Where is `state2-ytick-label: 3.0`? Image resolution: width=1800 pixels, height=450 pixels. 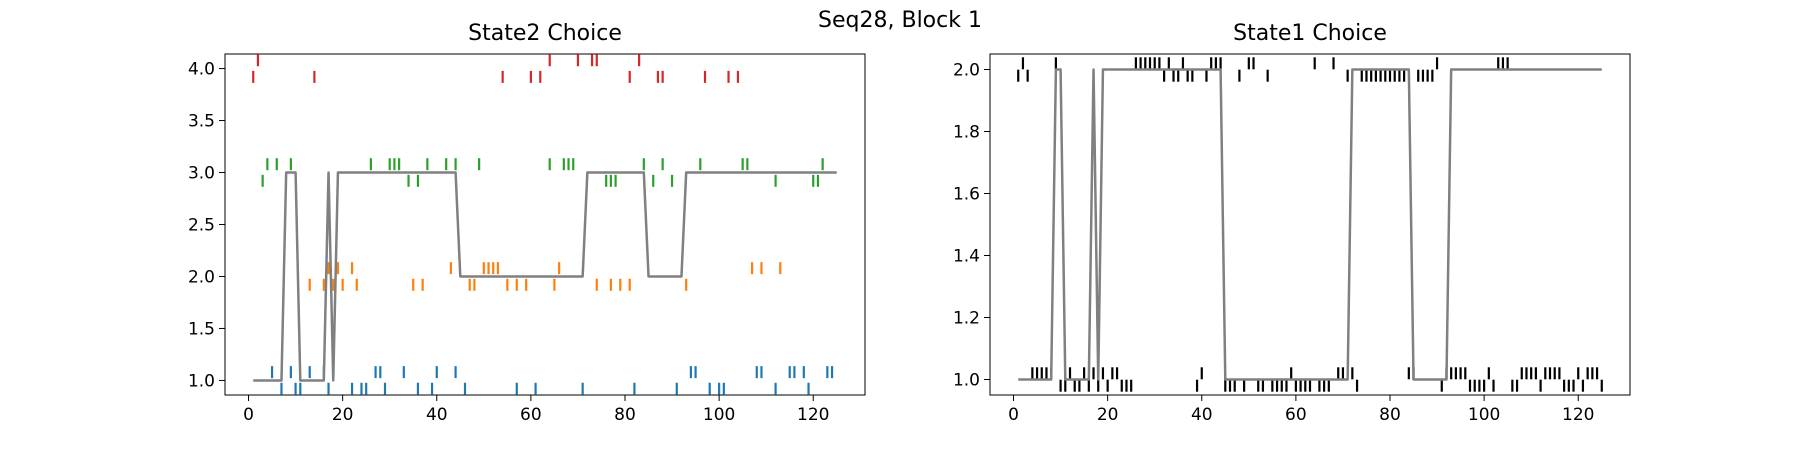 state2-ytick-label: 3.0 is located at coordinates (201, 174).